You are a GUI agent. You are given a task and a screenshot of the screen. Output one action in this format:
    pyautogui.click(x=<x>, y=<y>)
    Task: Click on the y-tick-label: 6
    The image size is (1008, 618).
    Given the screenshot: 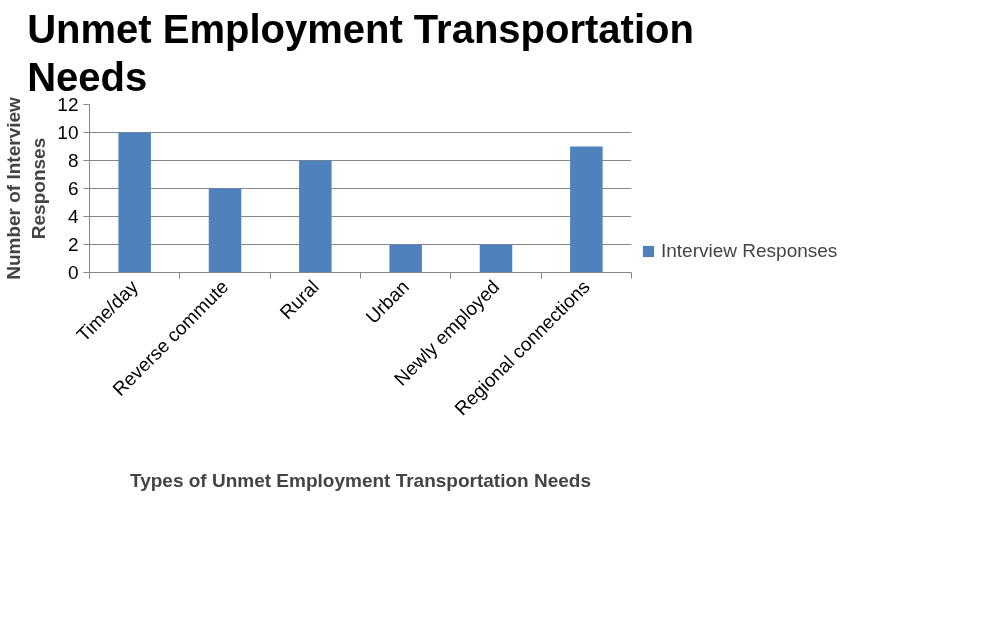 What is the action you would take?
    pyautogui.click(x=73, y=188)
    